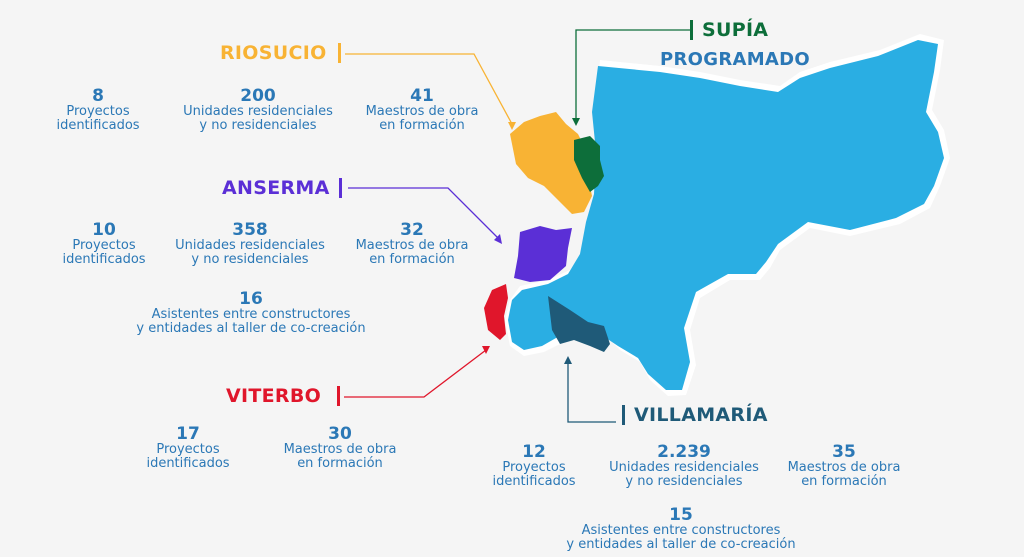  I want to click on riosucio-connector, so click(429, 89).